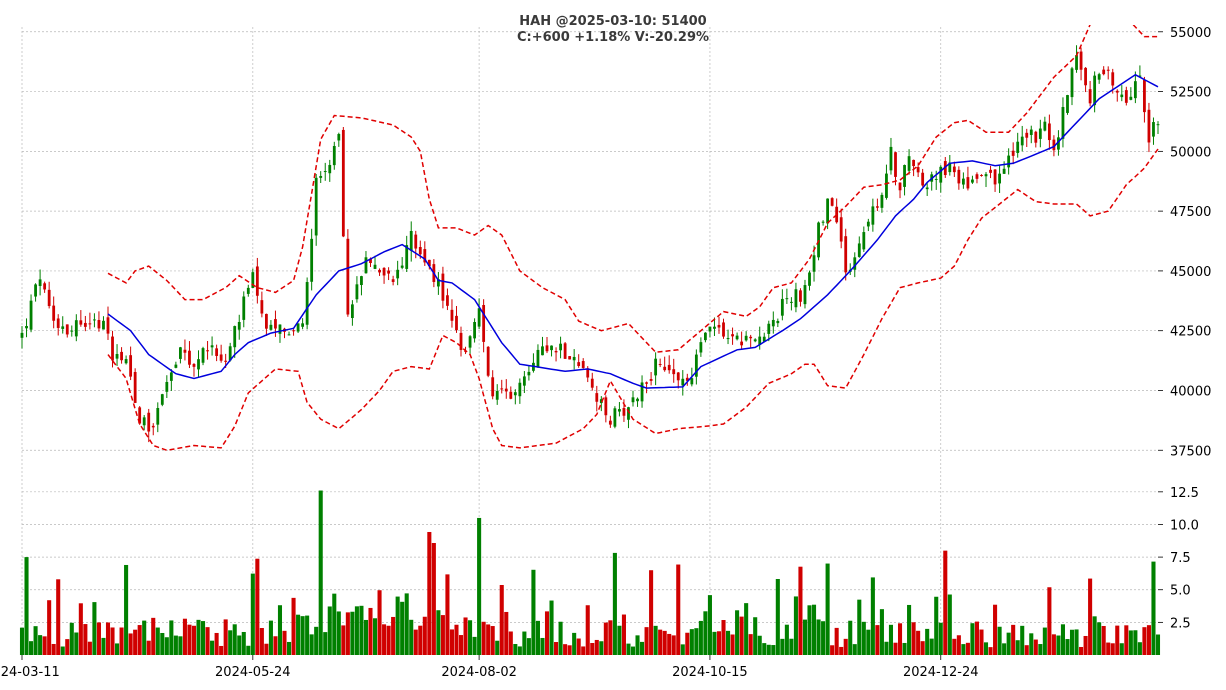 The width and height of the screenshot is (1226, 690). I want to click on volume-tick-label: 5.0, so click(1180, 591).